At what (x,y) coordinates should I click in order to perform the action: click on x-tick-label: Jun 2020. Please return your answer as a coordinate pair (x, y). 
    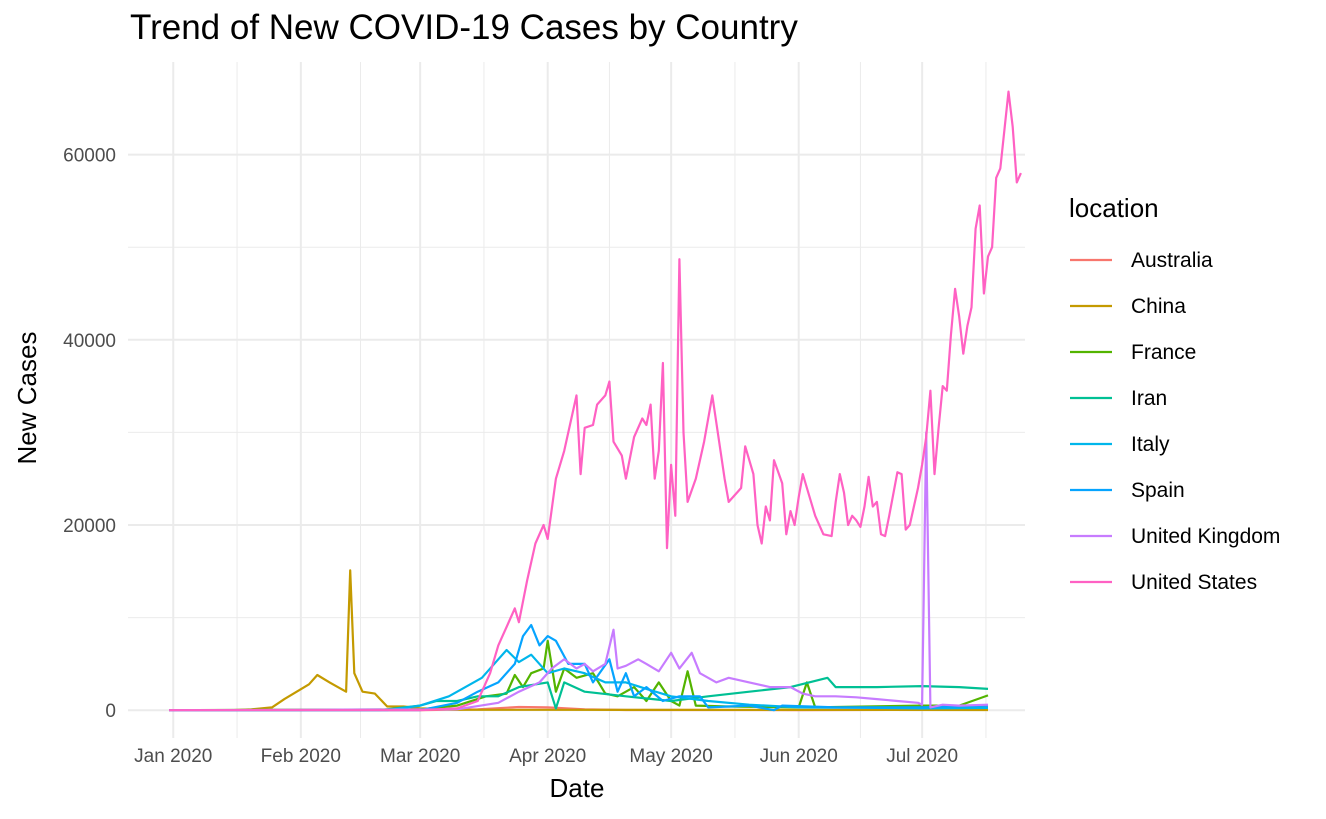
    Looking at the image, I should click on (799, 756).